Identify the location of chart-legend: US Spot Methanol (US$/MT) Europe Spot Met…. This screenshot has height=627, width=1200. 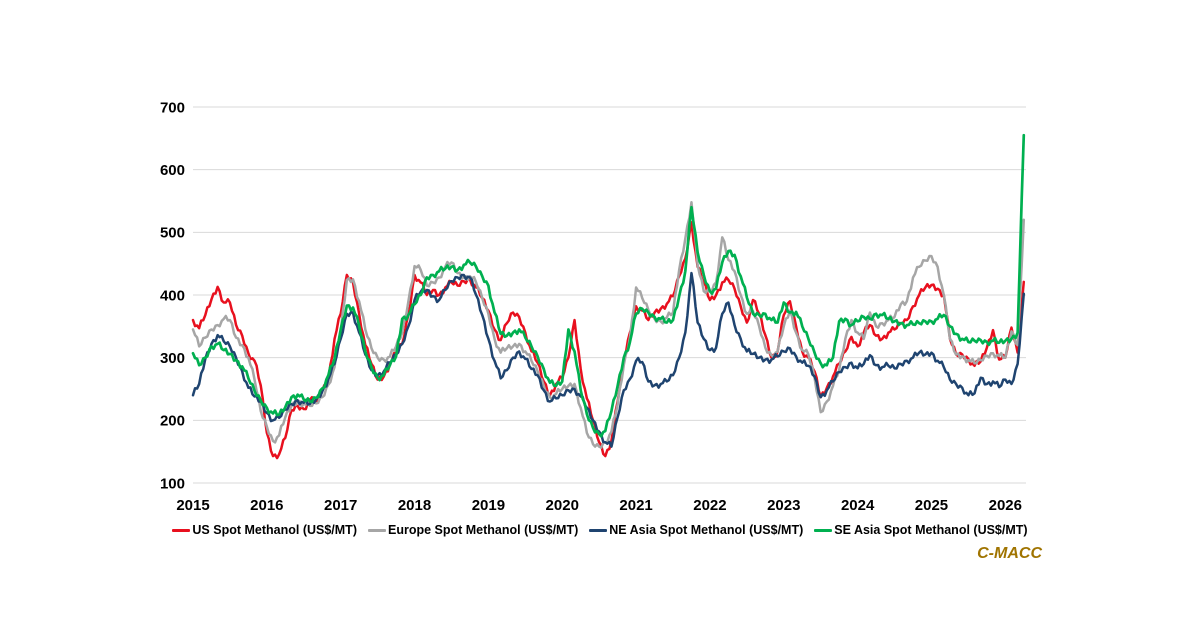
(600, 530).